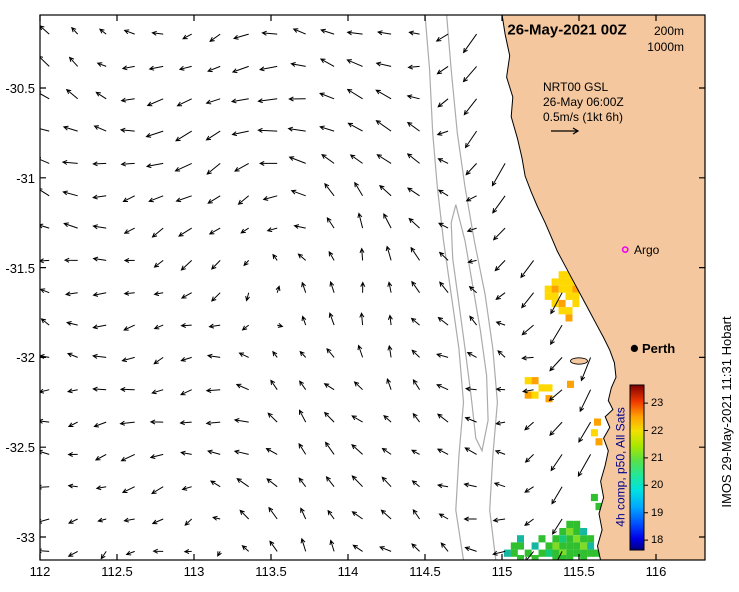 The width and height of the screenshot is (739, 592). What do you see at coordinates (656, 571) in the screenshot?
I see `x-tick-label: 116` at bounding box center [656, 571].